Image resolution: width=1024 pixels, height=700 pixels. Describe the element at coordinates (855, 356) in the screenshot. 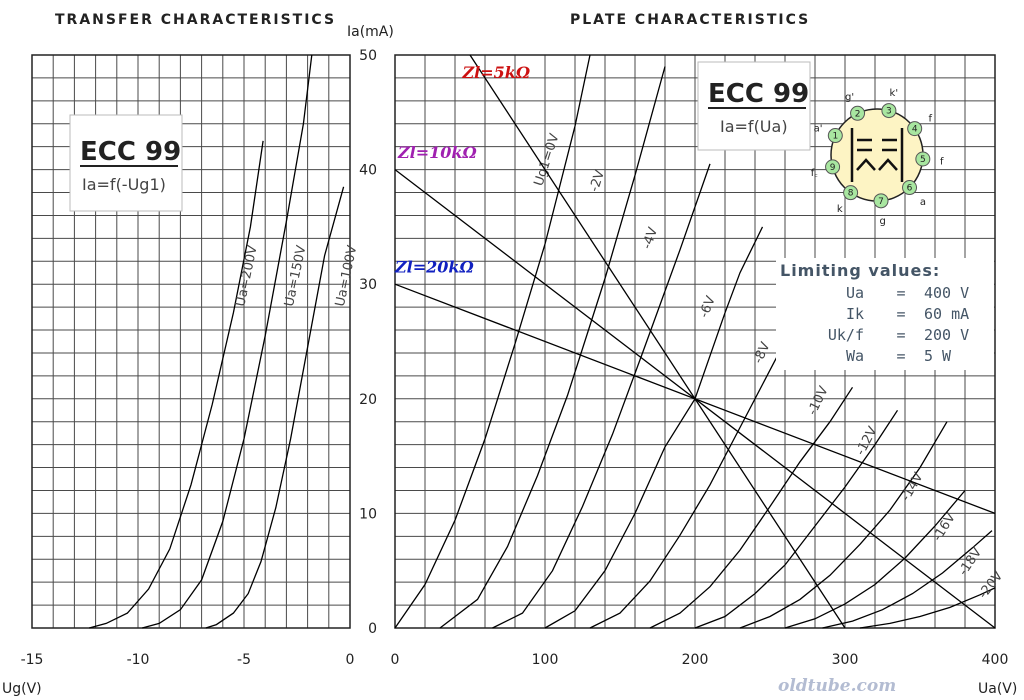

I see `limit-param: Wa` at that location.